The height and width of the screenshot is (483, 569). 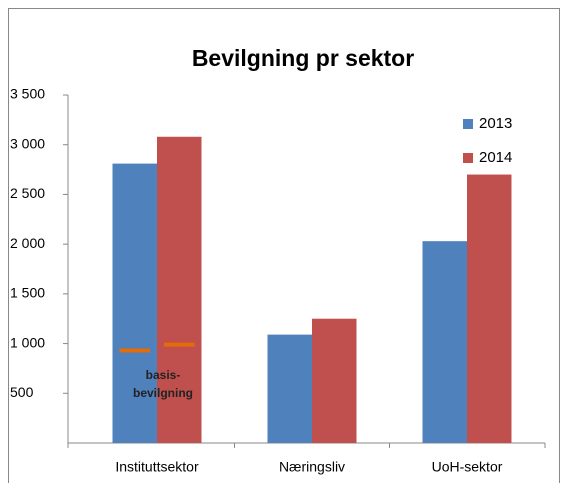 What do you see at coordinates (312, 467) in the screenshot?
I see `x-tick-label: Næringsliv` at bounding box center [312, 467].